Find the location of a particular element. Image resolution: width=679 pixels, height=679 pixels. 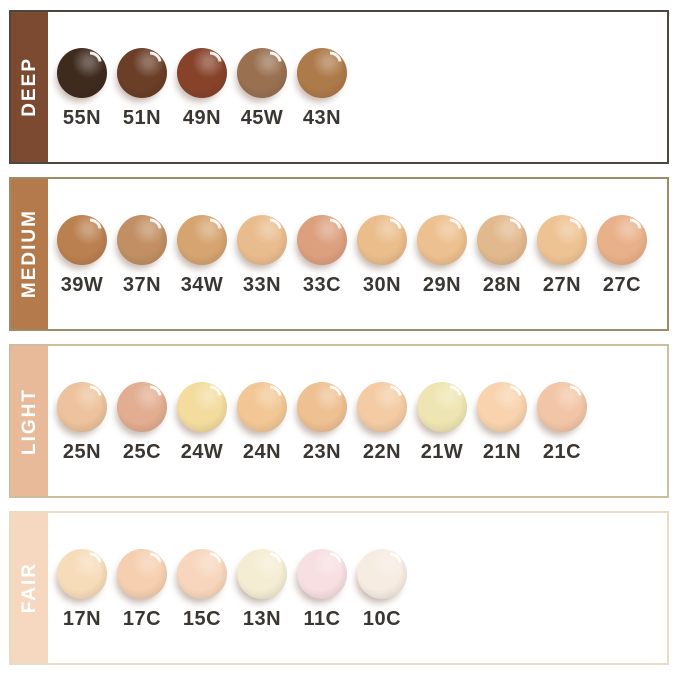

shade-code-label: 15C is located at coordinates (202, 619).